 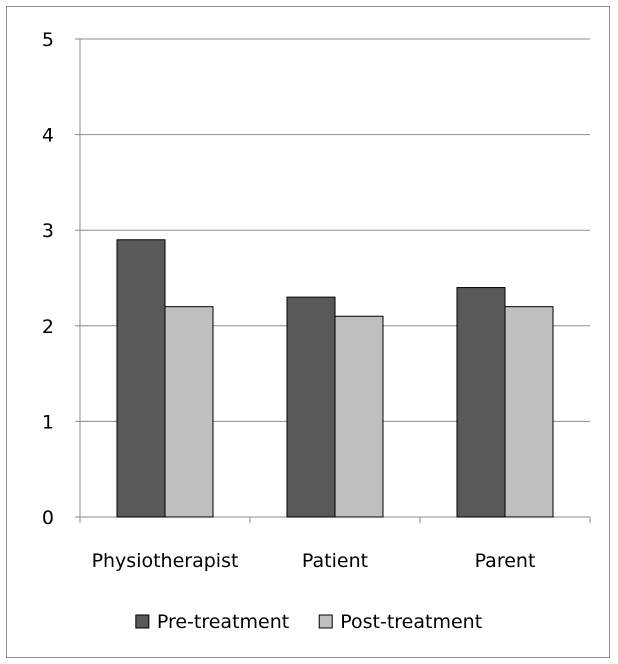 What do you see at coordinates (48, 231) in the screenshot?
I see `y-tick-label: 3` at bounding box center [48, 231].